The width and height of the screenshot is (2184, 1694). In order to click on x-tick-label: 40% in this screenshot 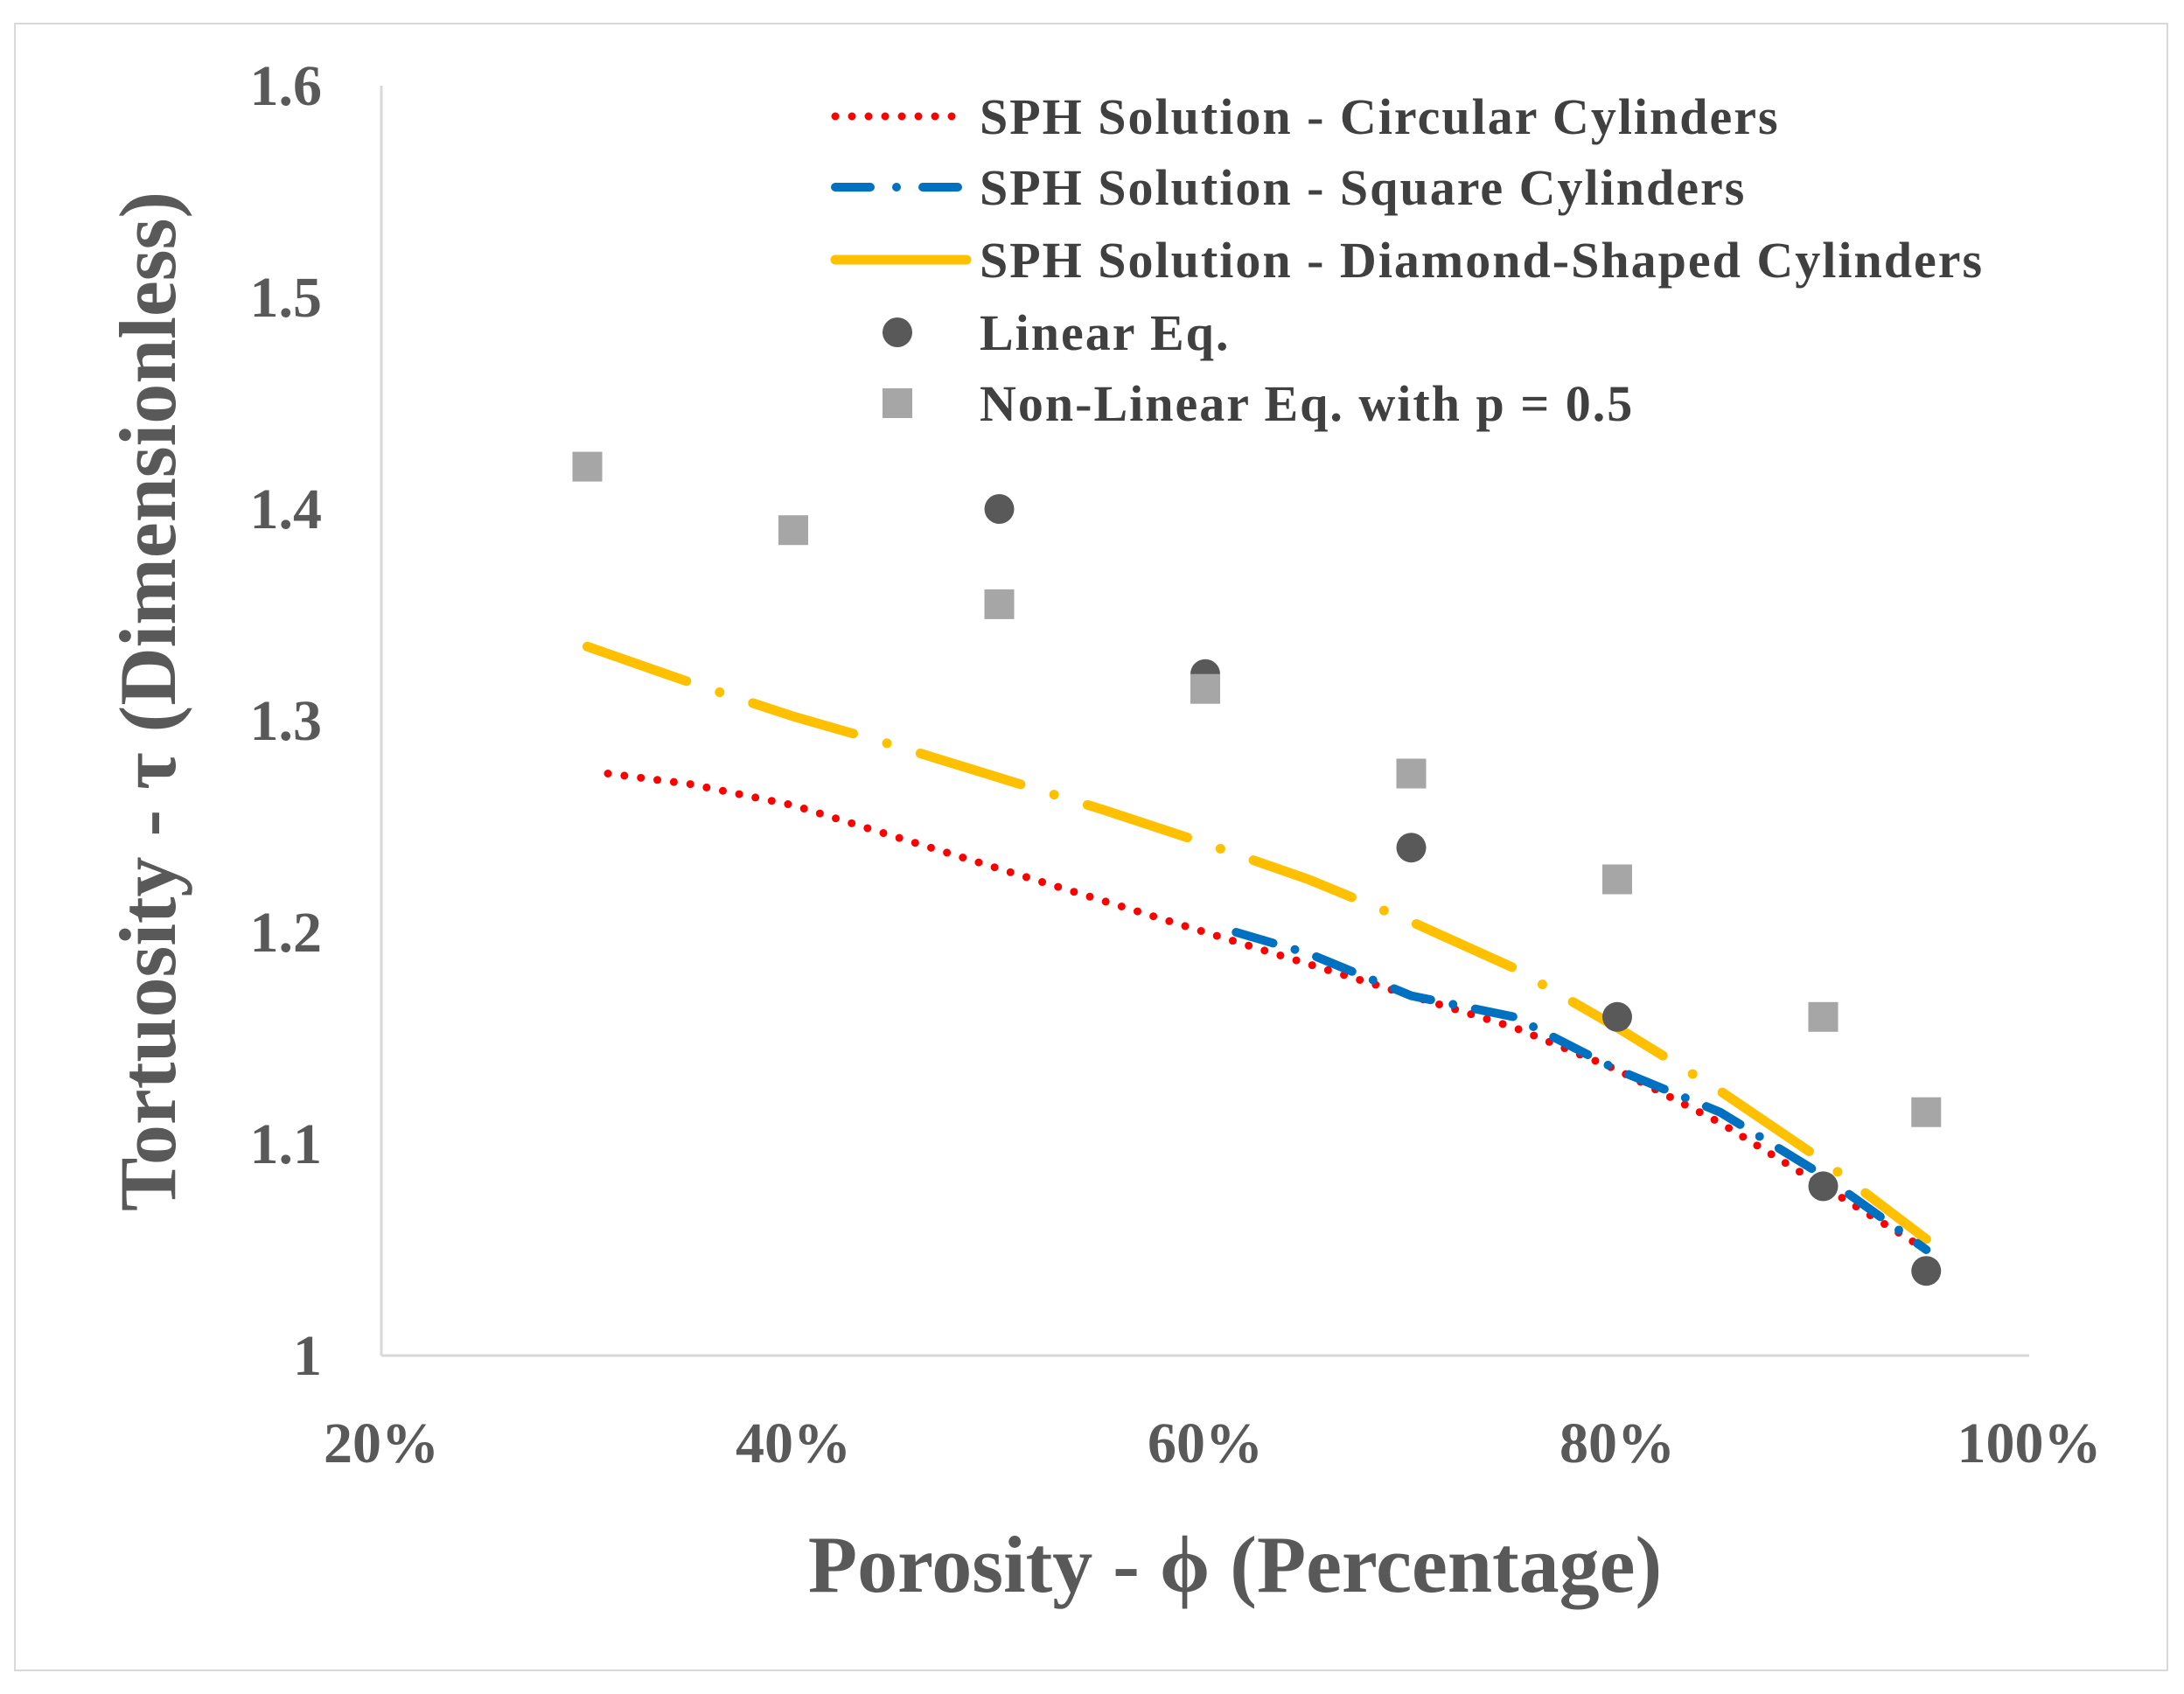, I will do `click(793, 1443)`.